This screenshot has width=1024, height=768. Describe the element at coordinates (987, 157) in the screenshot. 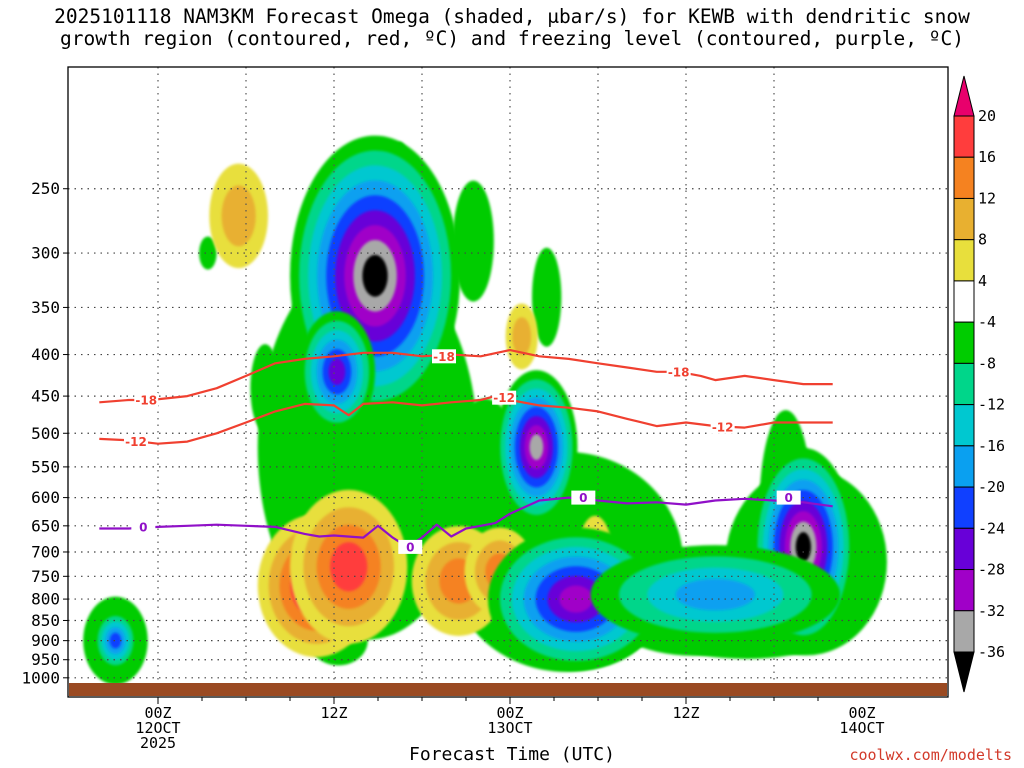

I see `colorbar-label: 16` at that location.